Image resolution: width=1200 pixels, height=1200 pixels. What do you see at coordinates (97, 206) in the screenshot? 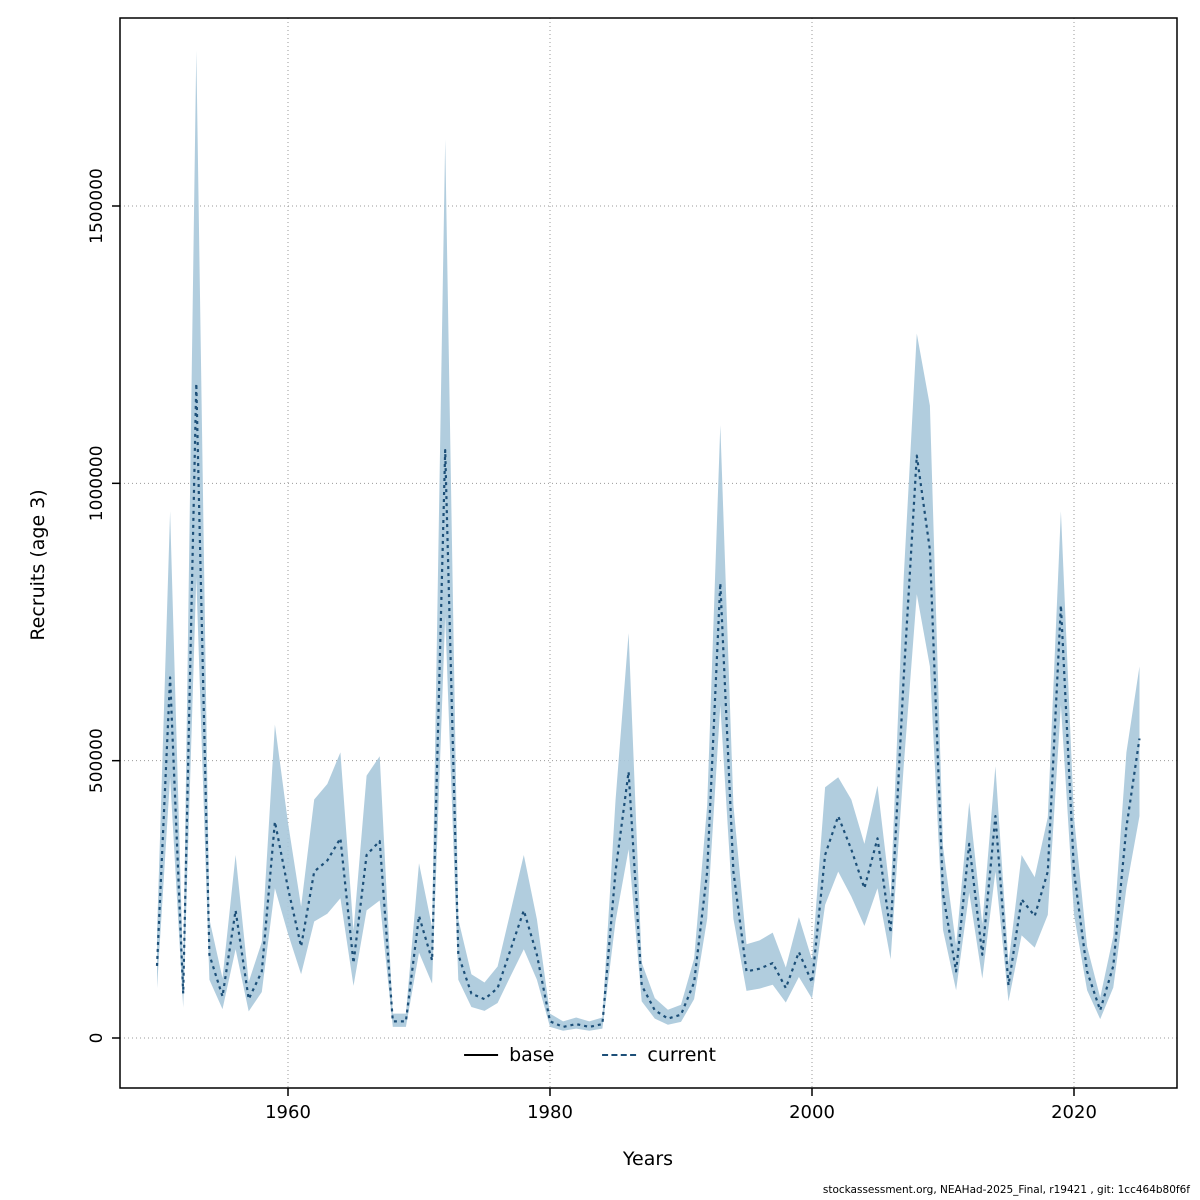
I see `y-tick-label: 1500000` at bounding box center [97, 206].